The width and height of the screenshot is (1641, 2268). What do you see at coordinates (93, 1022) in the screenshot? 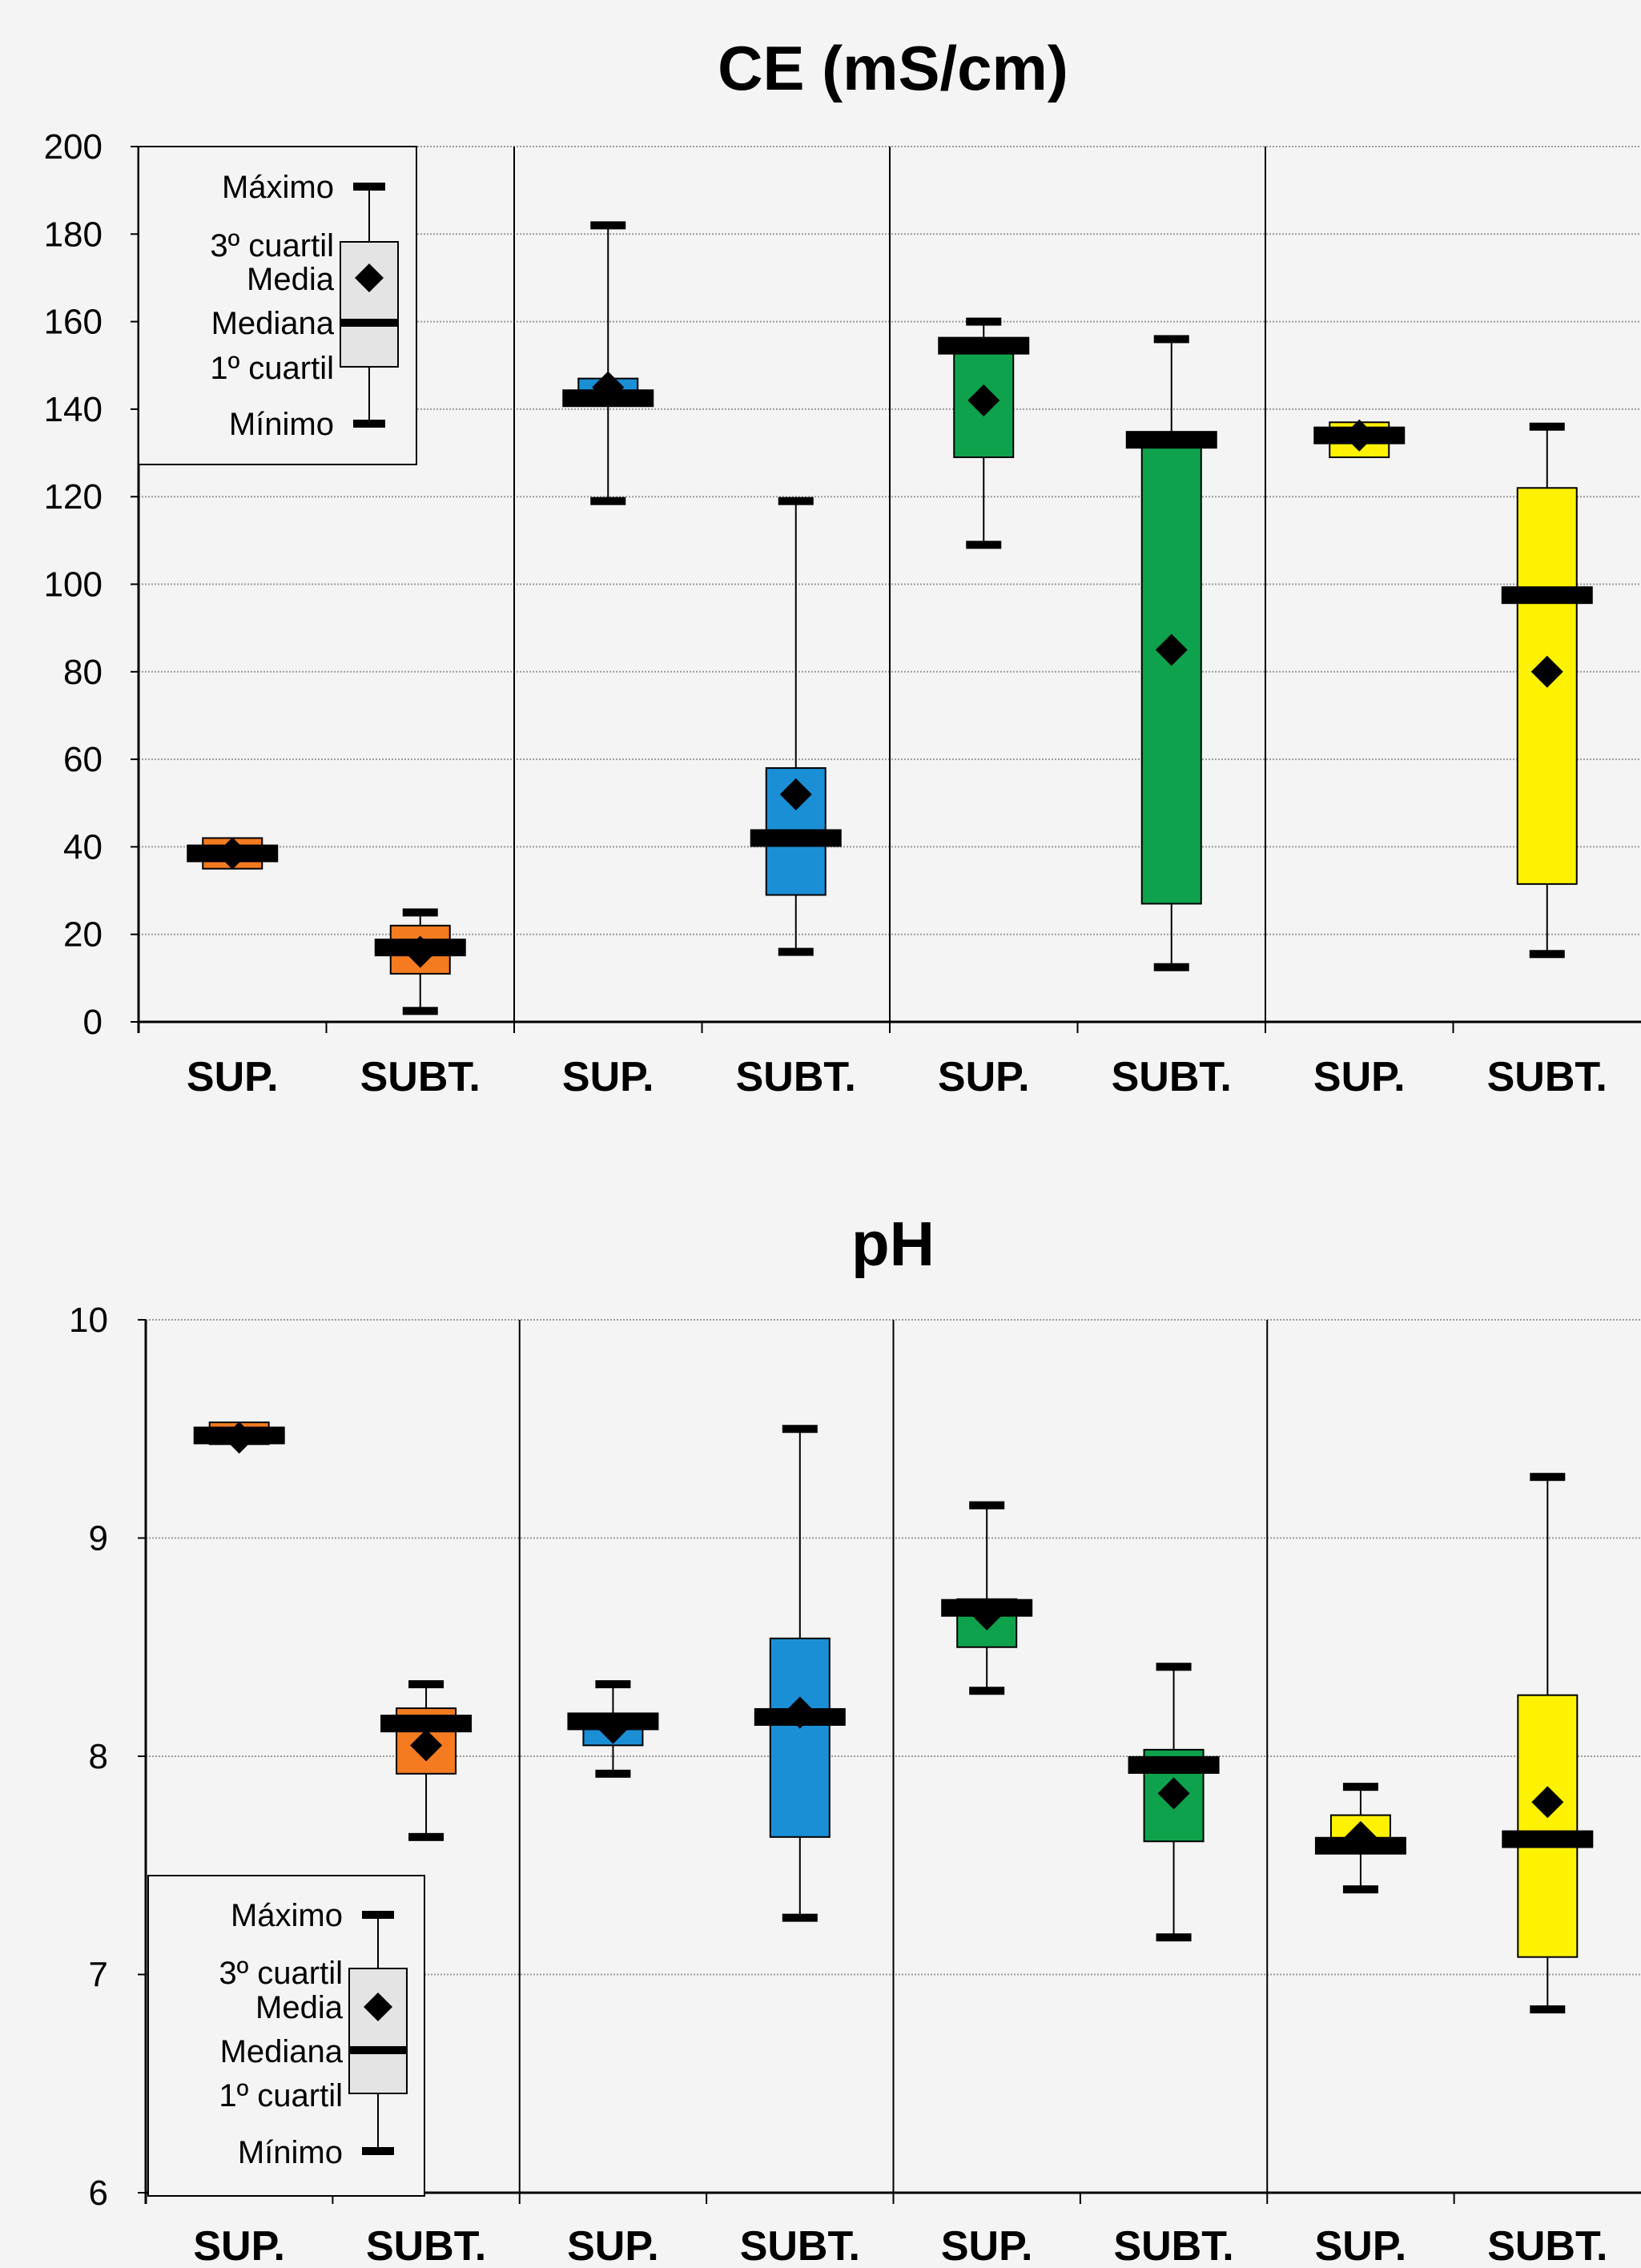
I see `y-tick-label: 0` at bounding box center [93, 1022].